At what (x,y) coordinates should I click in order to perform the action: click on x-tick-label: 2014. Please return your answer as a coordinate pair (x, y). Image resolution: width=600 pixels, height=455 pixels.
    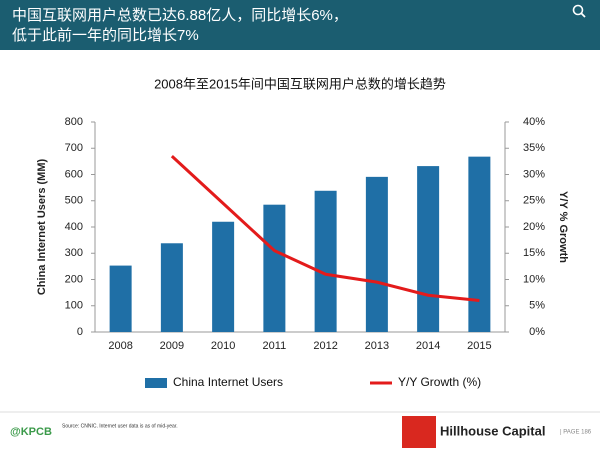
    Looking at the image, I should click on (428, 346).